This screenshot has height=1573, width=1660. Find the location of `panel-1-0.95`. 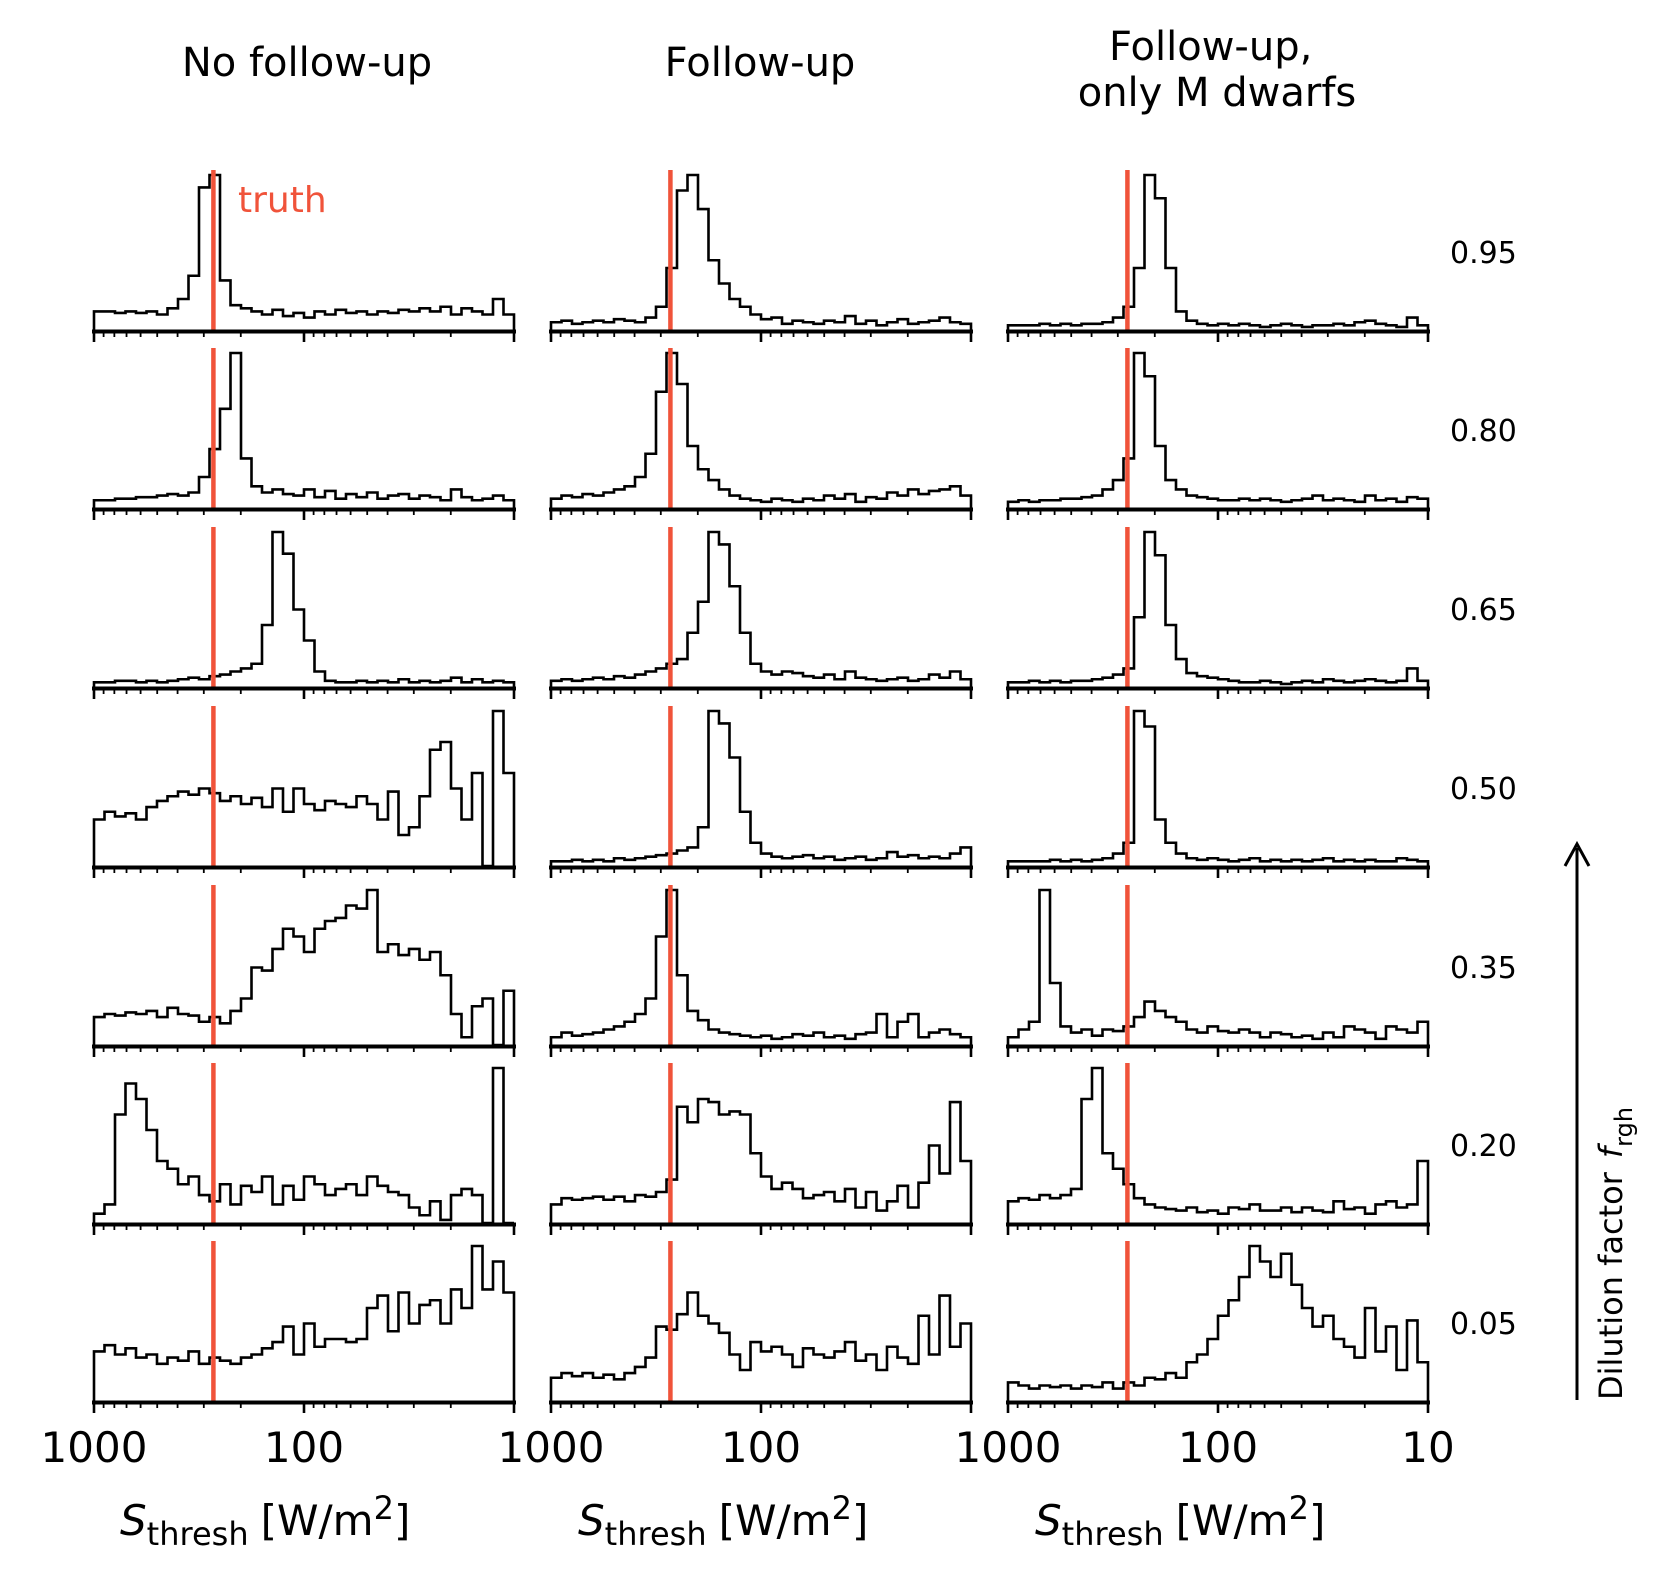

panel-1-0.95 is located at coordinates (304, 256).